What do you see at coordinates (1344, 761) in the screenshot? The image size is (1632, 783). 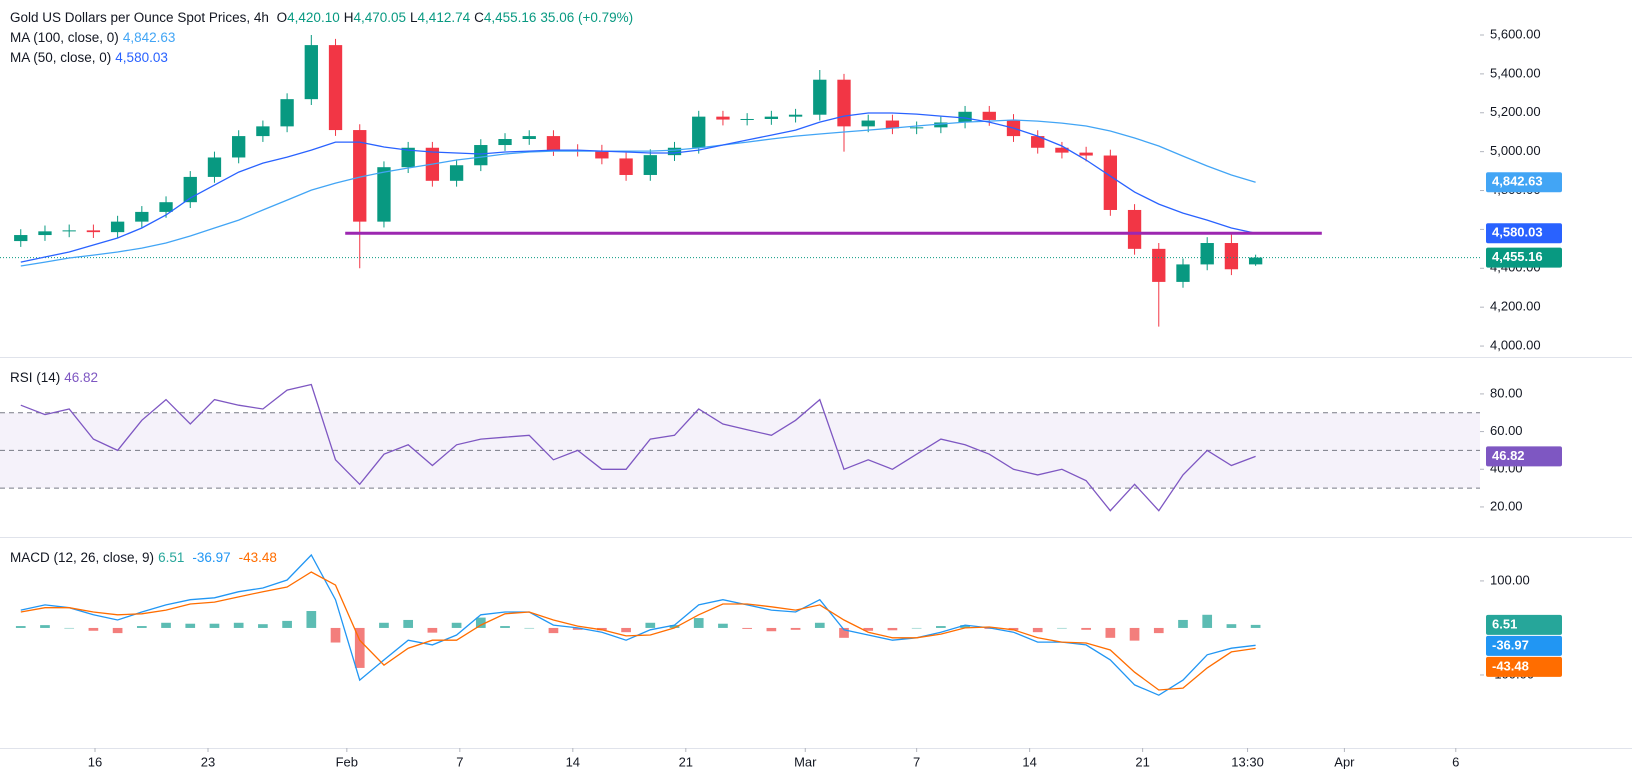 I see `x-tick-label: Apr` at bounding box center [1344, 761].